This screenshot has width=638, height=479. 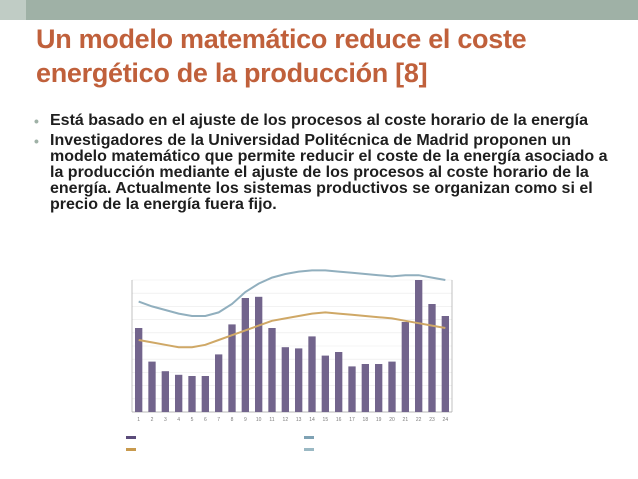 What do you see at coordinates (292, 293) in the screenshot?
I see `chart-line-blue` at bounding box center [292, 293].